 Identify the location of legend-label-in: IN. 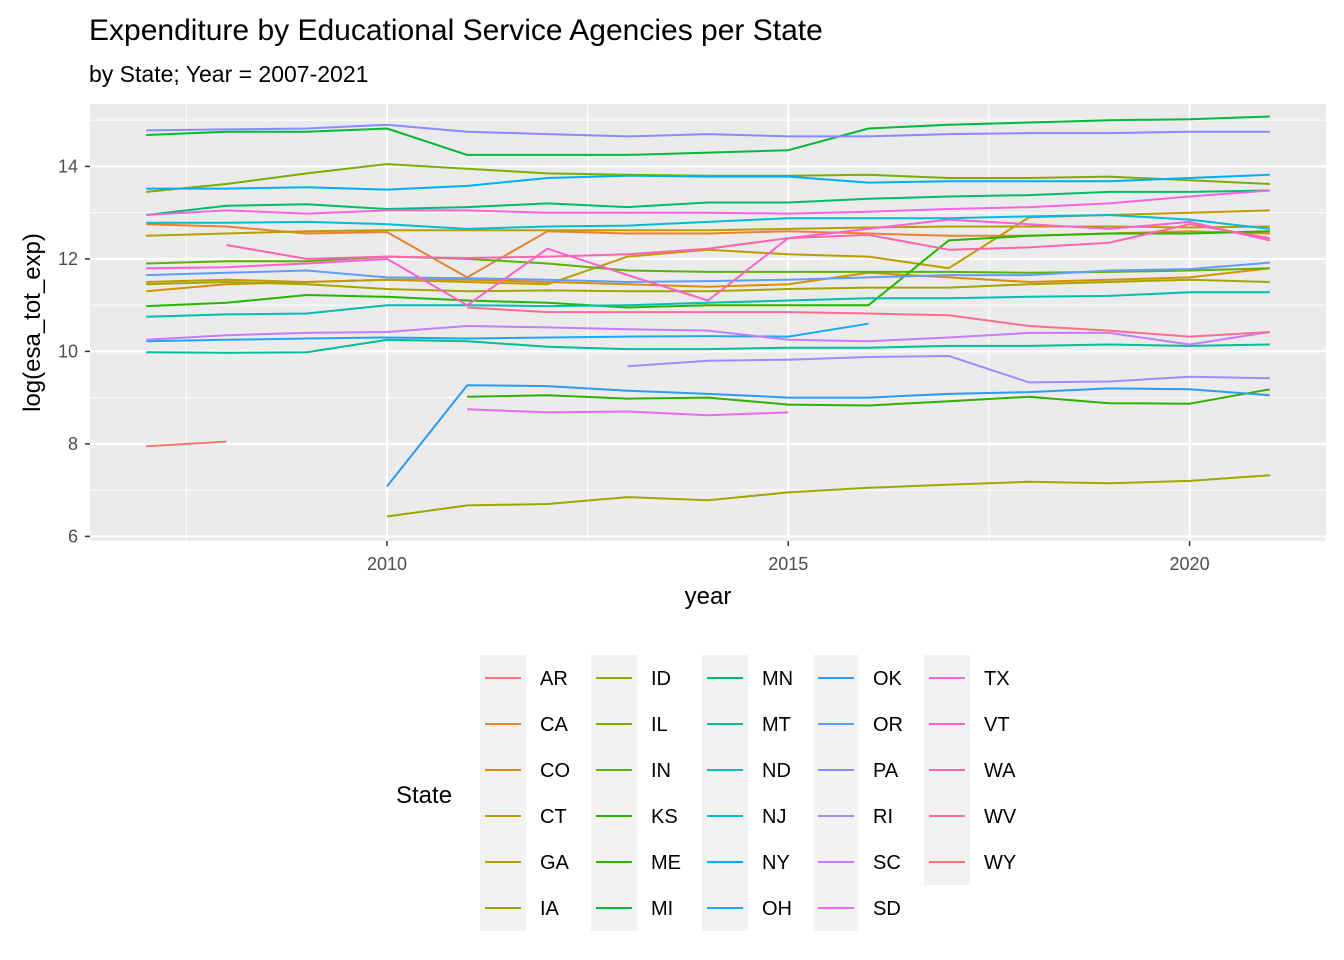
(661, 771).